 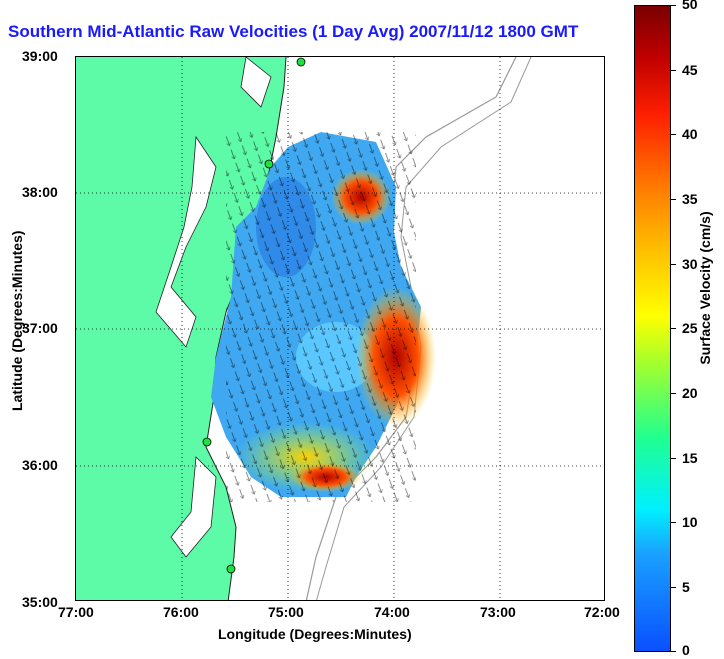 I want to click on colorbar-tick-label: 20, so click(x=690, y=393).